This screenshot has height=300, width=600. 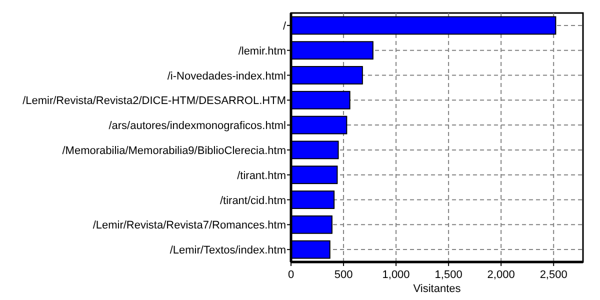 I want to click on y-tick-label: /Lemir/Textos/index.htm, so click(x=228, y=250).